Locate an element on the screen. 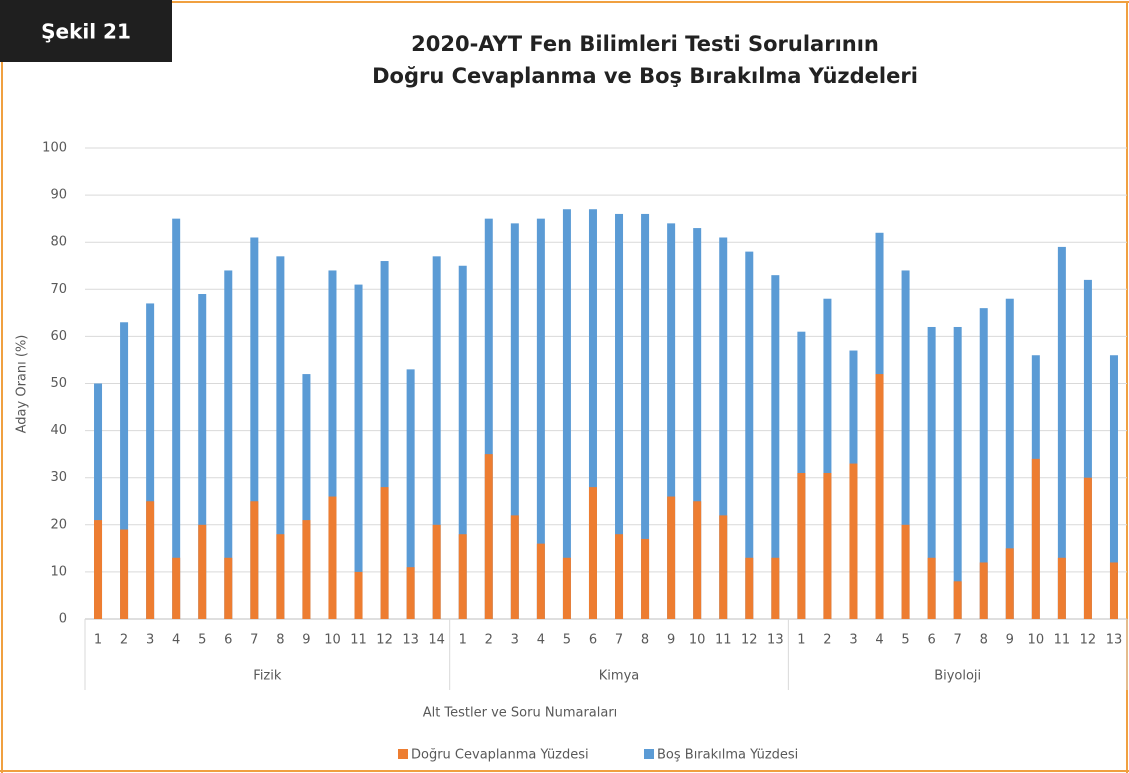  y-tick-label: 40 is located at coordinates (58, 430).